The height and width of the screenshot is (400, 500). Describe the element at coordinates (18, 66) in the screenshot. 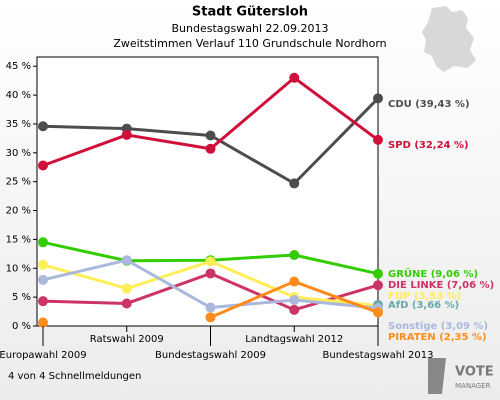

I see `y-tick-label: 45 %` at that location.